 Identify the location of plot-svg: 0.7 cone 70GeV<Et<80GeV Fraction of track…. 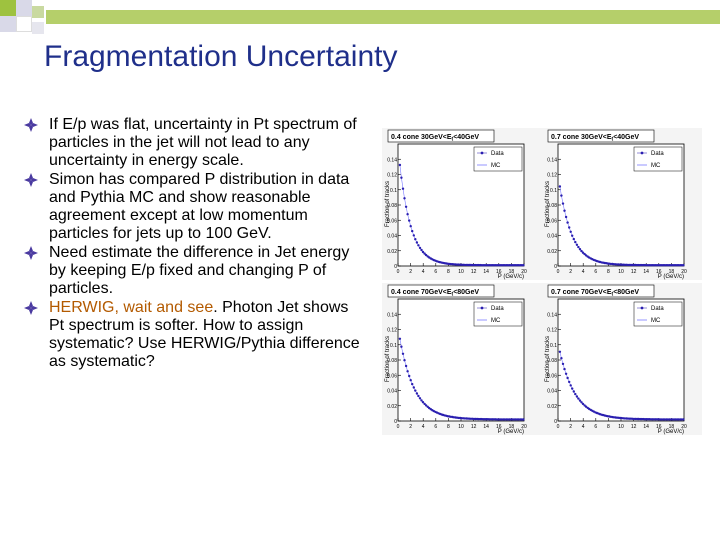
(622, 359).